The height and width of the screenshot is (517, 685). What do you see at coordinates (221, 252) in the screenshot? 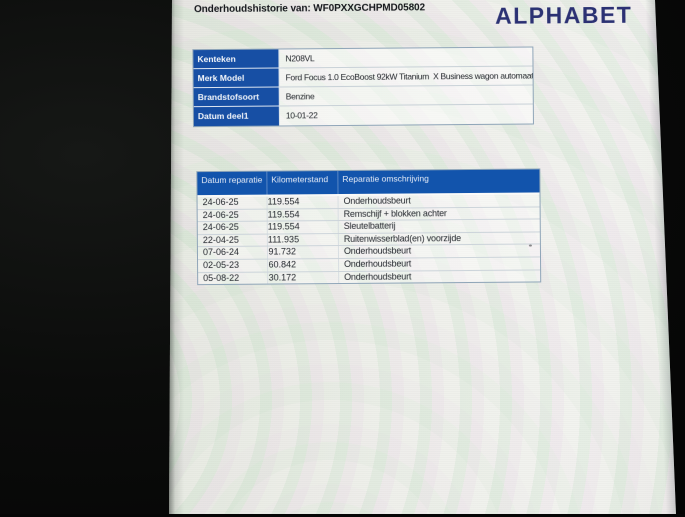
I see `date-cell: 07-06-24` at bounding box center [221, 252].